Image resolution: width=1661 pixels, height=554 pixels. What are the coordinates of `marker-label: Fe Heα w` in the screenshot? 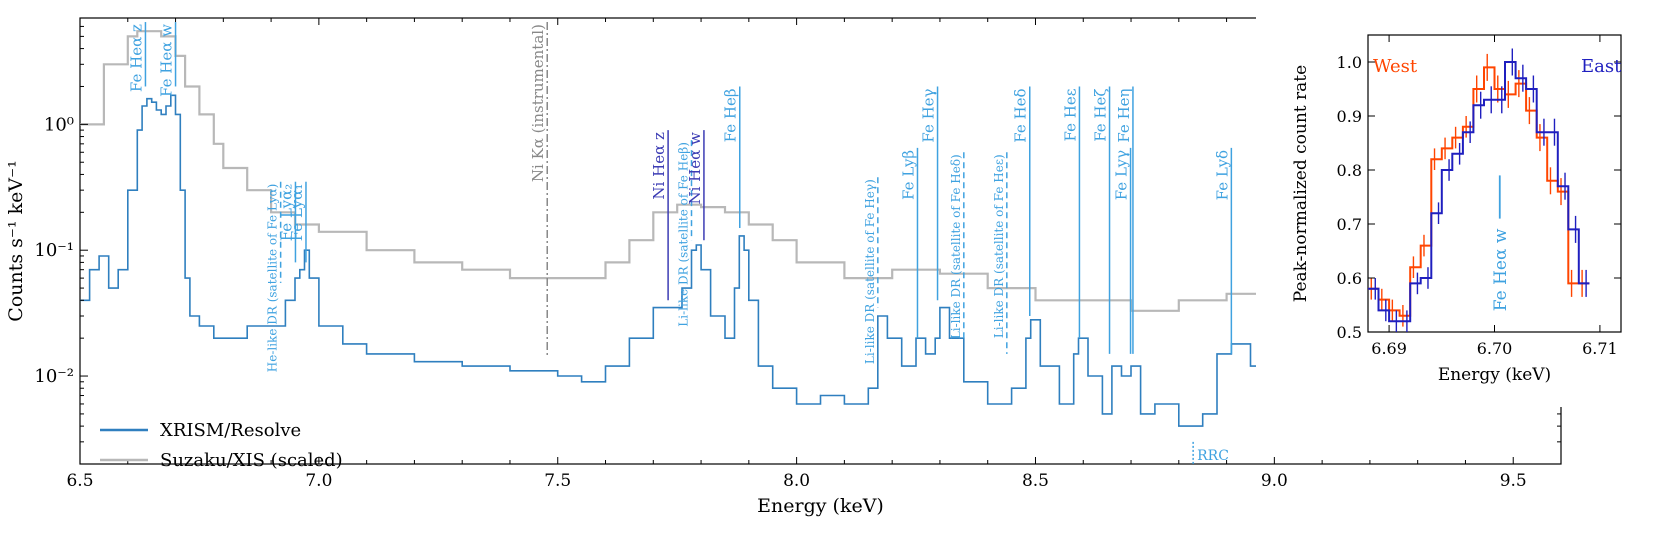 It's located at (167, 60).